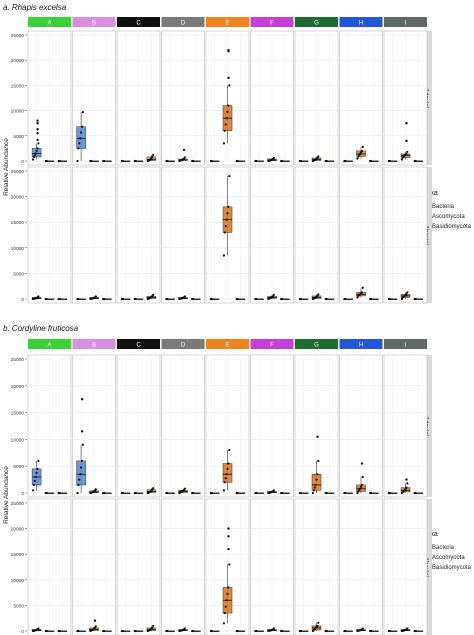 The width and height of the screenshot is (474, 635). I want to click on panel-strip-label: I, so click(406, 346).